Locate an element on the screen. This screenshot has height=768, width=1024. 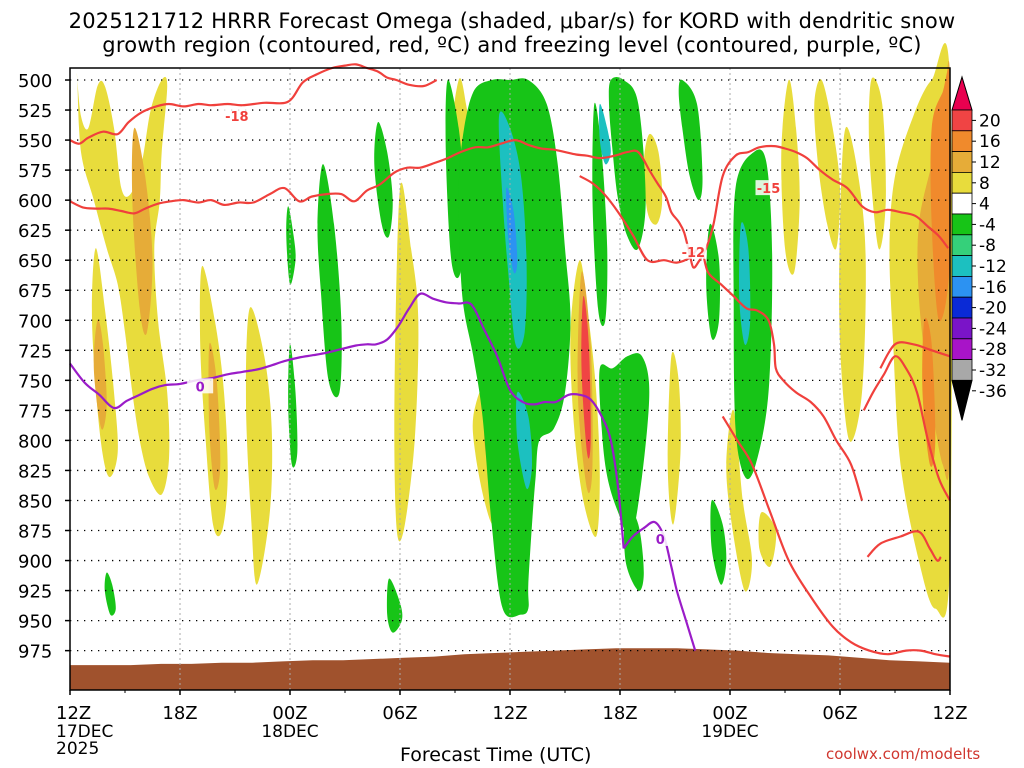
x-tick-label-36: 00Z is located at coordinates (729, 713).